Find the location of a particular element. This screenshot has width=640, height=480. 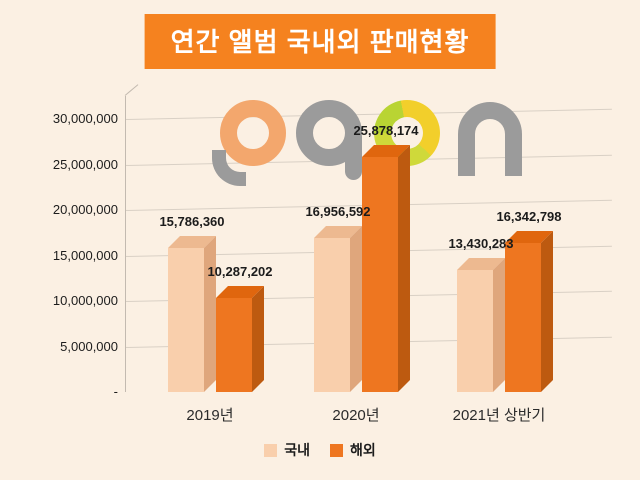

legend-swatch-domestic is located at coordinates (271, 450).